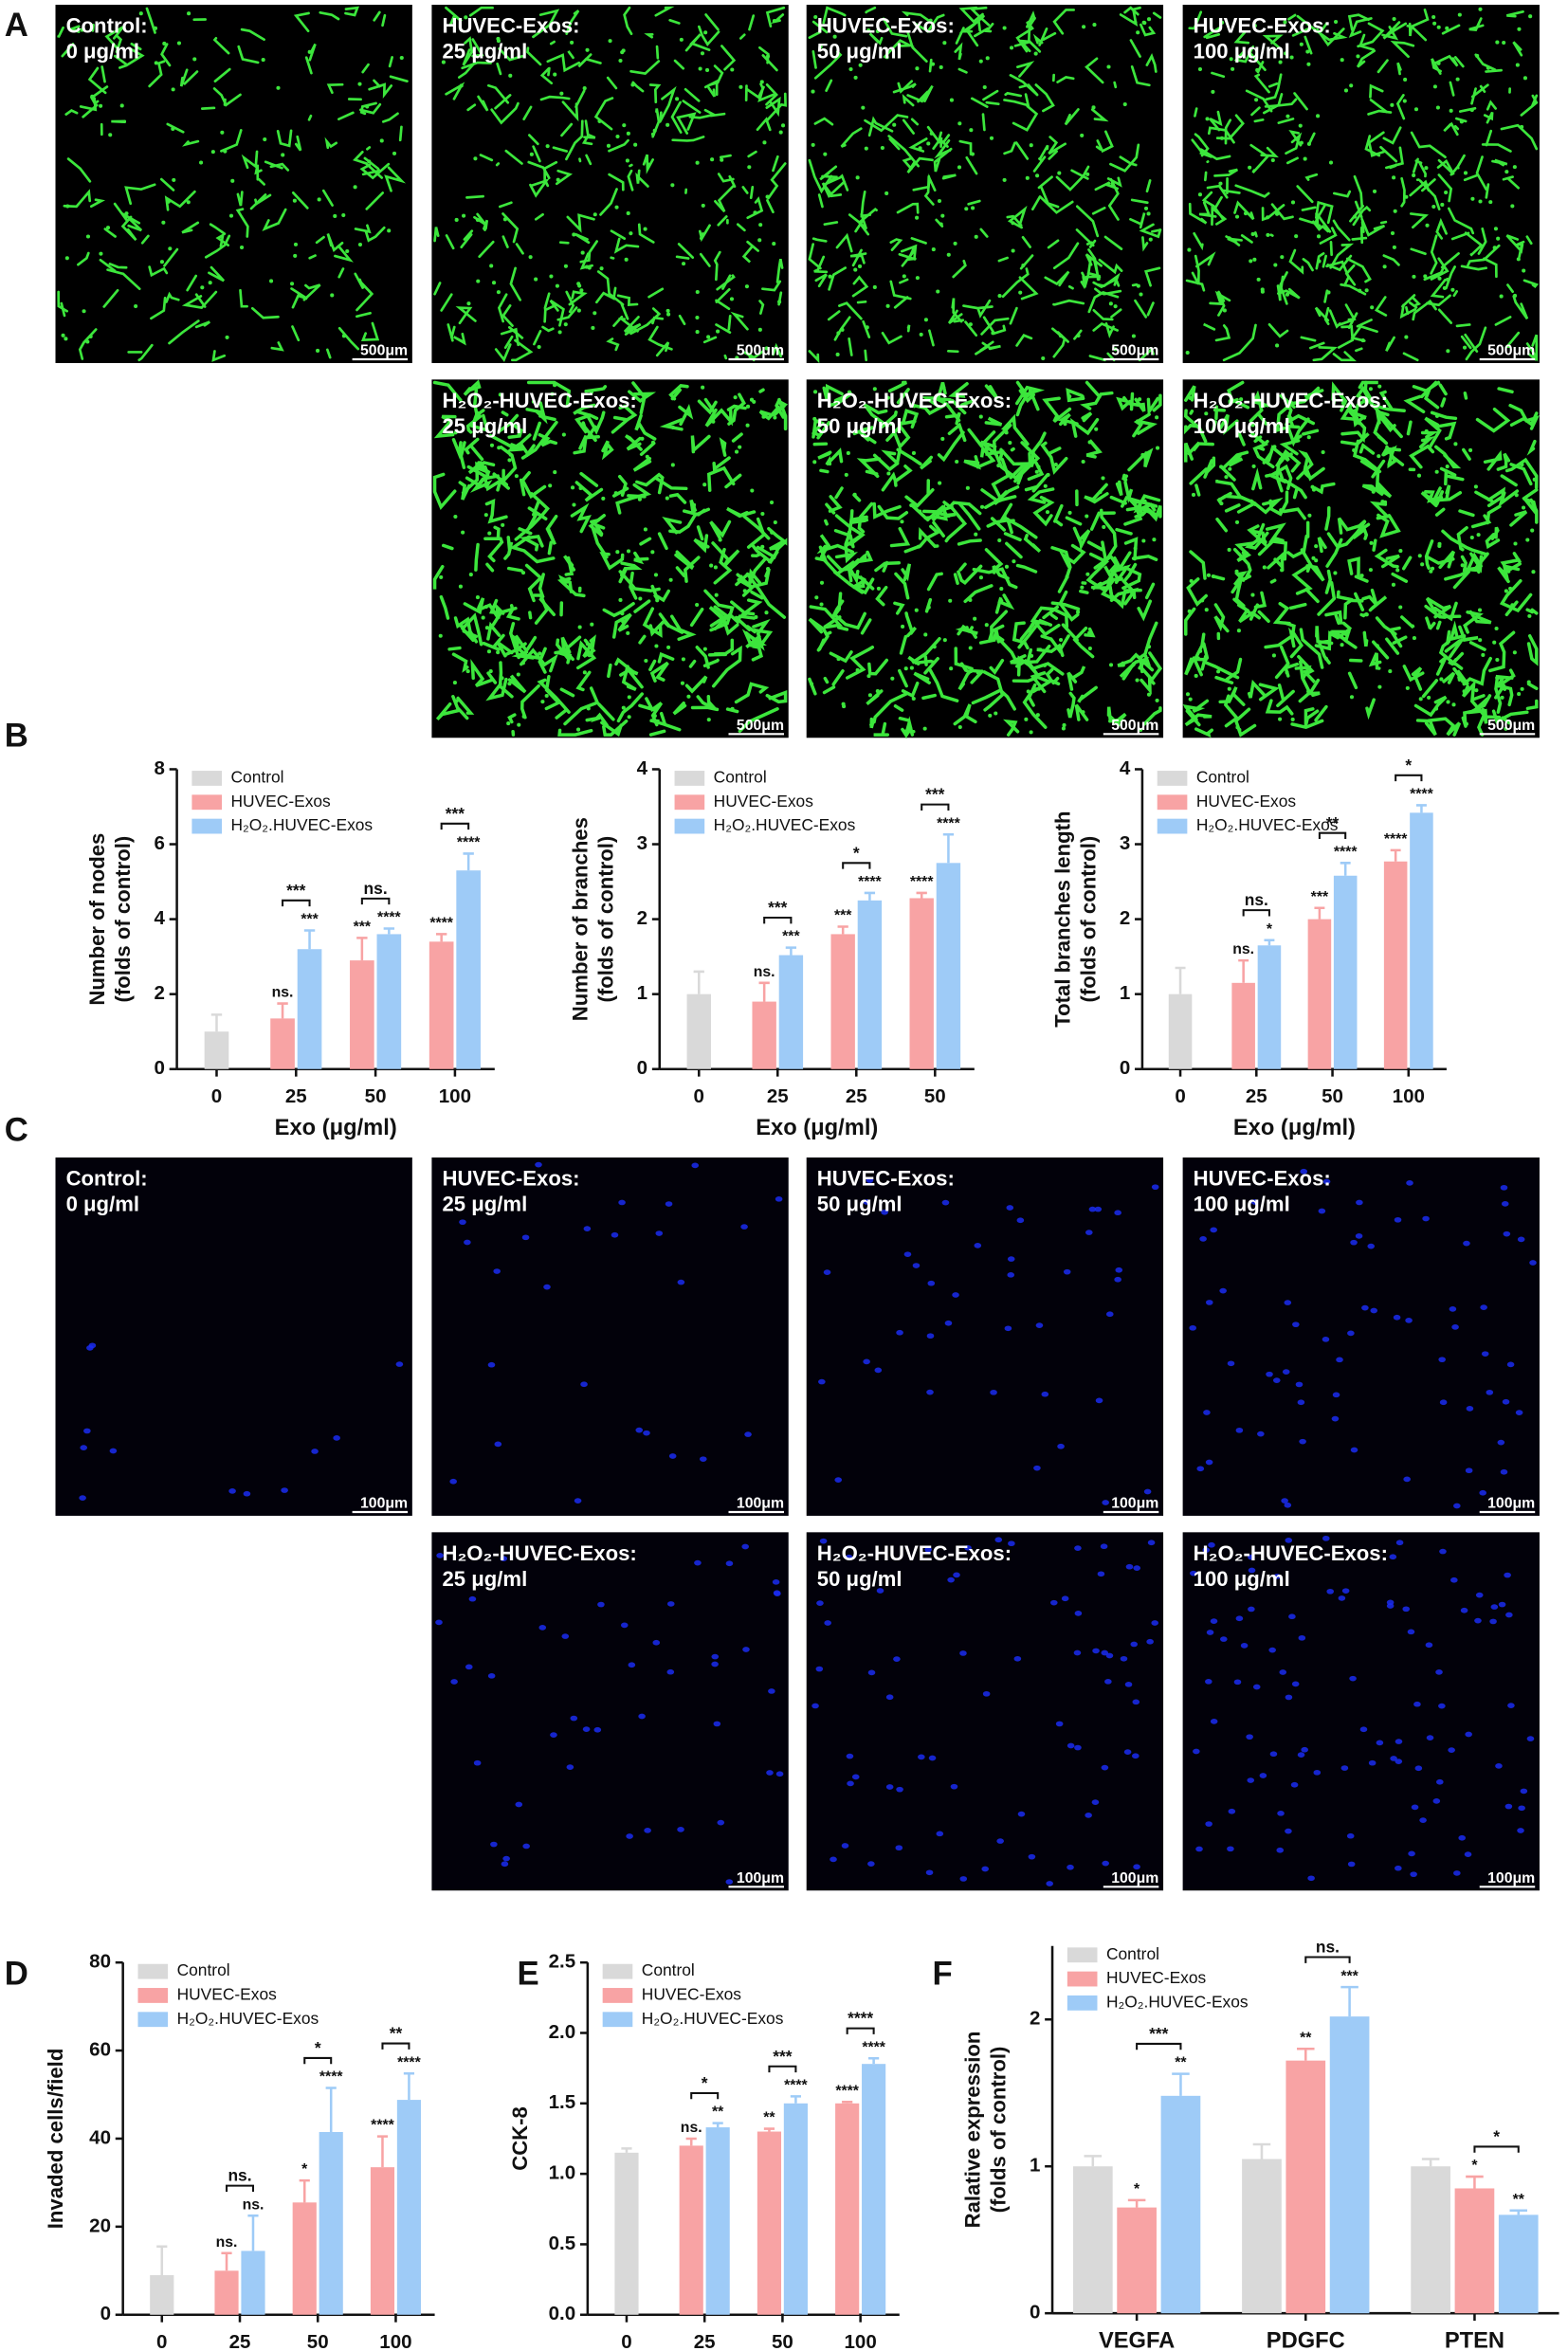 The height and width of the screenshot is (2351, 1568). What do you see at coordinates (856, 866) in the screenshot?
I see `bracket` at bounding box center [856, 866].